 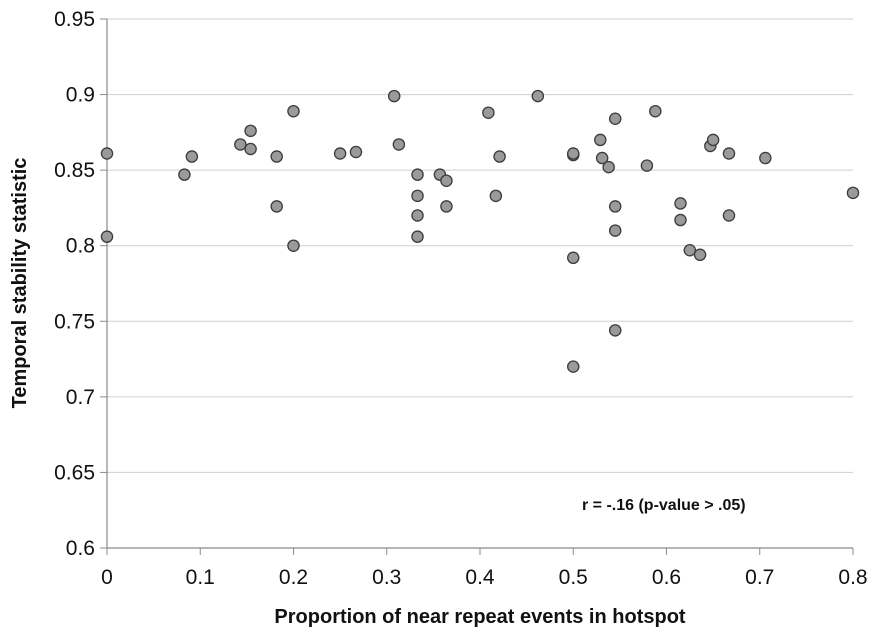 I want to click on x-tick-label: 0.3, so click(x=386, y=577).